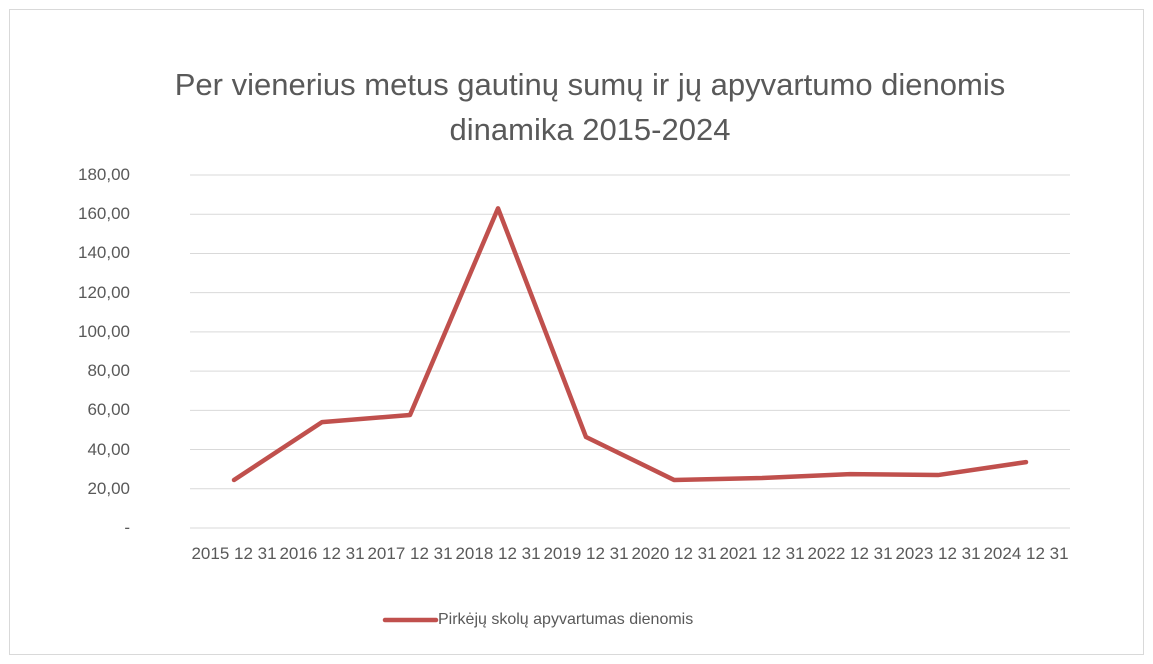 The width and height of the screenshot is (1153, 664). What do you see at coordinates (104, 174) in the screenshot?
I see `y-tick-label: 180,00` at bounding box center [104, 174].